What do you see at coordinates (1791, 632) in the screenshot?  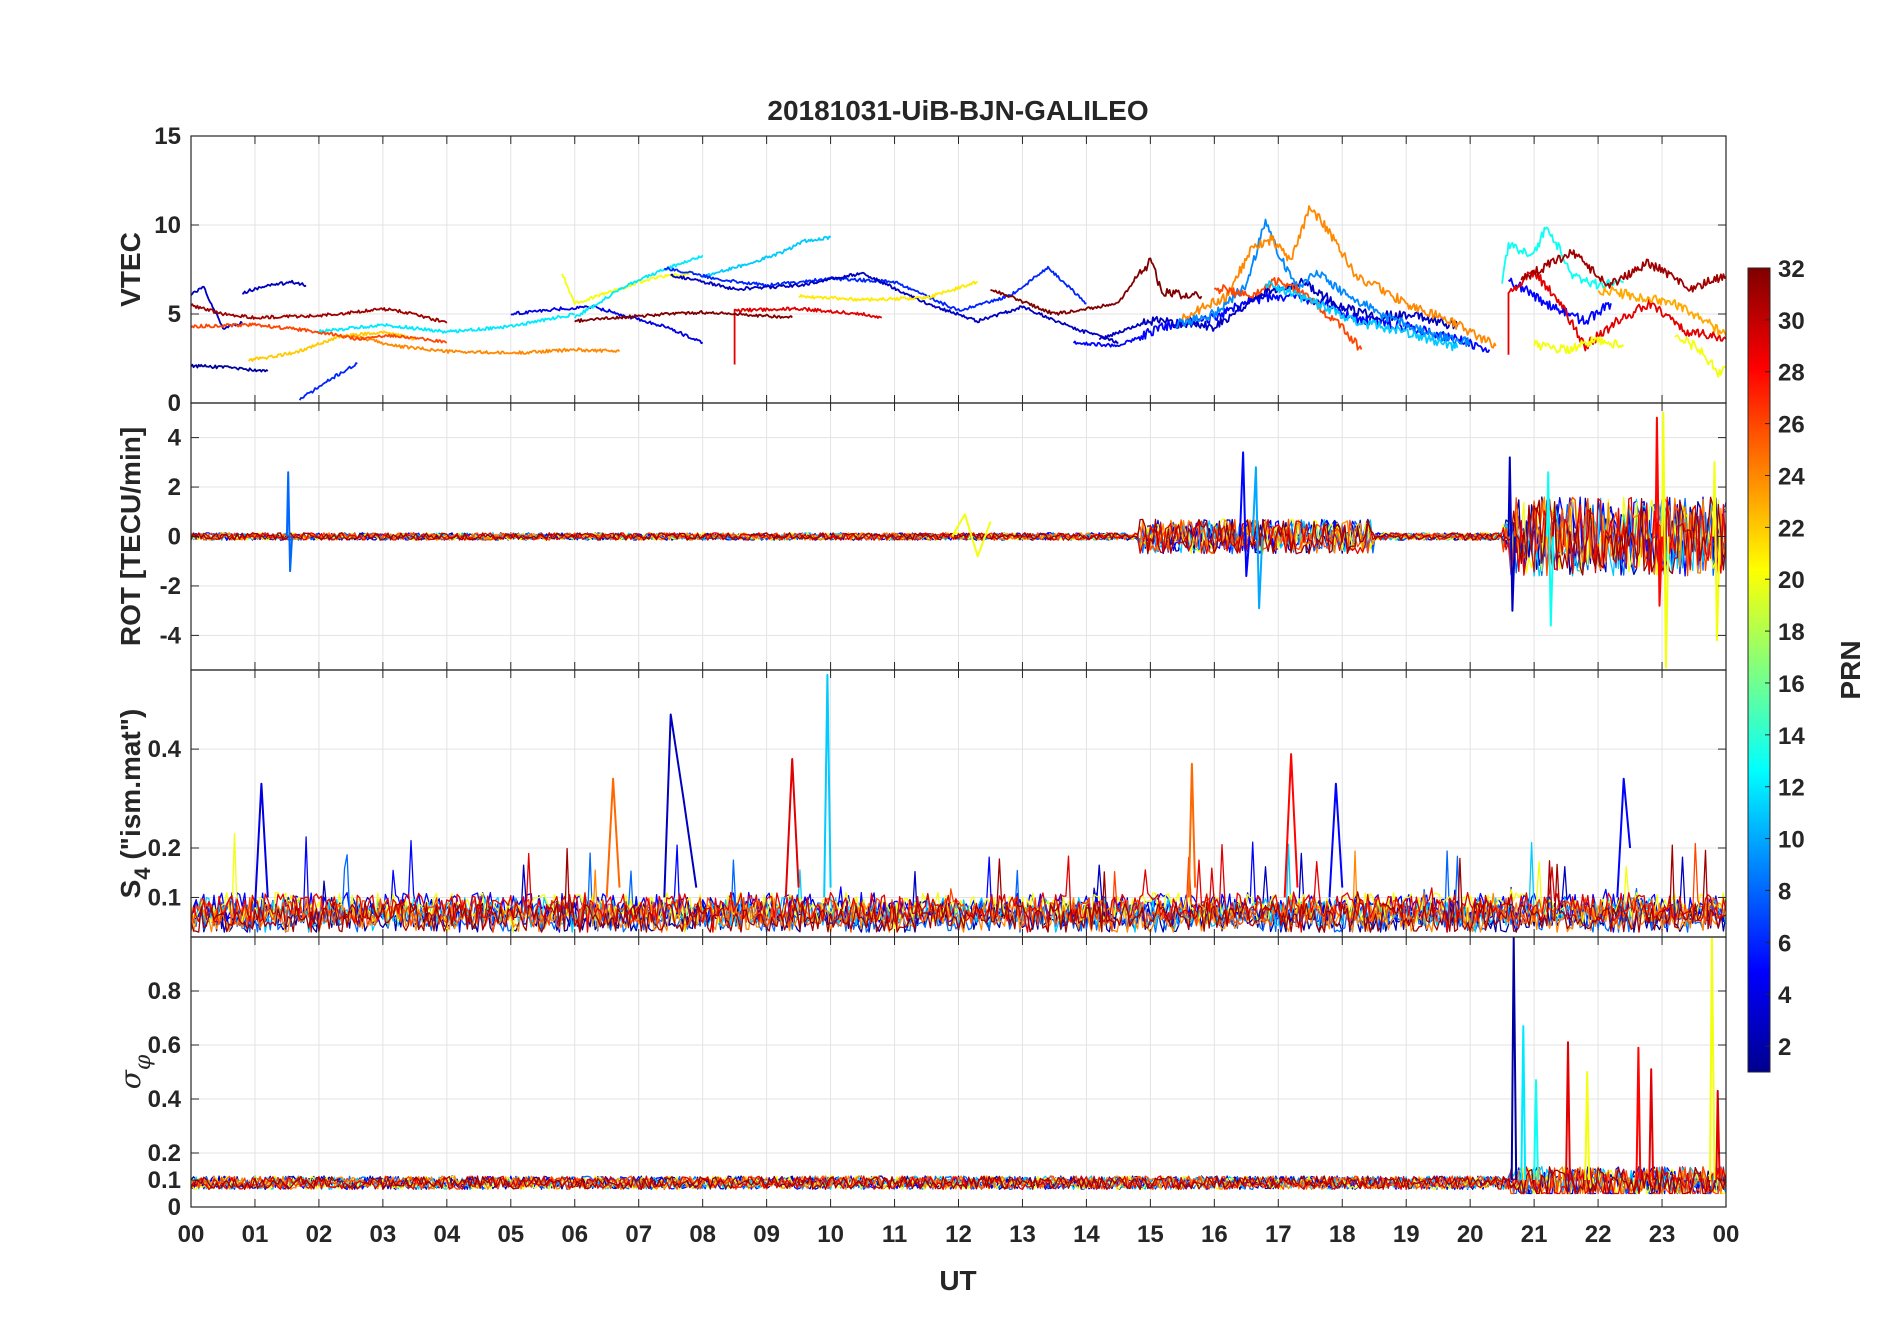 I see `colorbar-tick-label: 18` at bounding box center [1791, 632].